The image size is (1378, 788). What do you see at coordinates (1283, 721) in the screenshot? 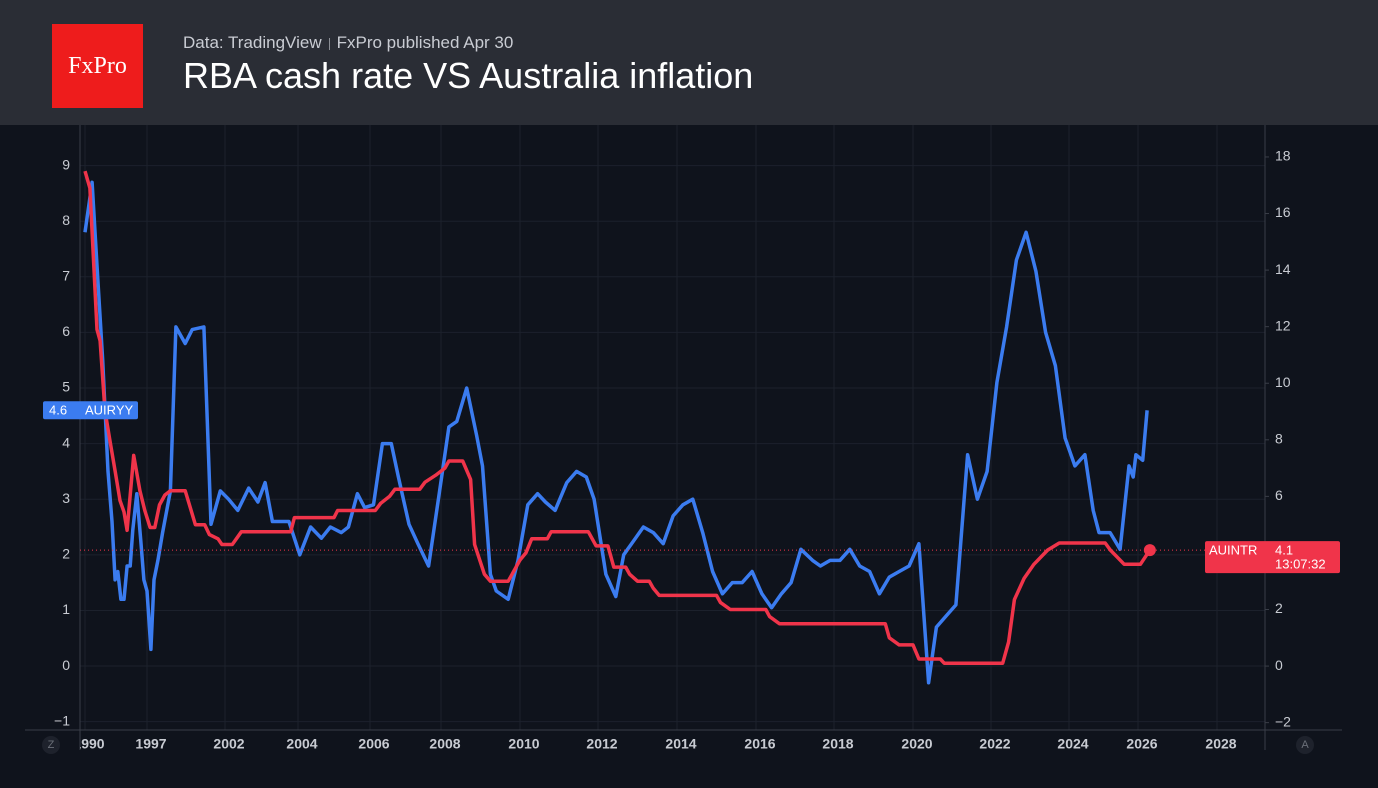
I see `y2-tick-label: −2` at bounding box center [1283, 721].